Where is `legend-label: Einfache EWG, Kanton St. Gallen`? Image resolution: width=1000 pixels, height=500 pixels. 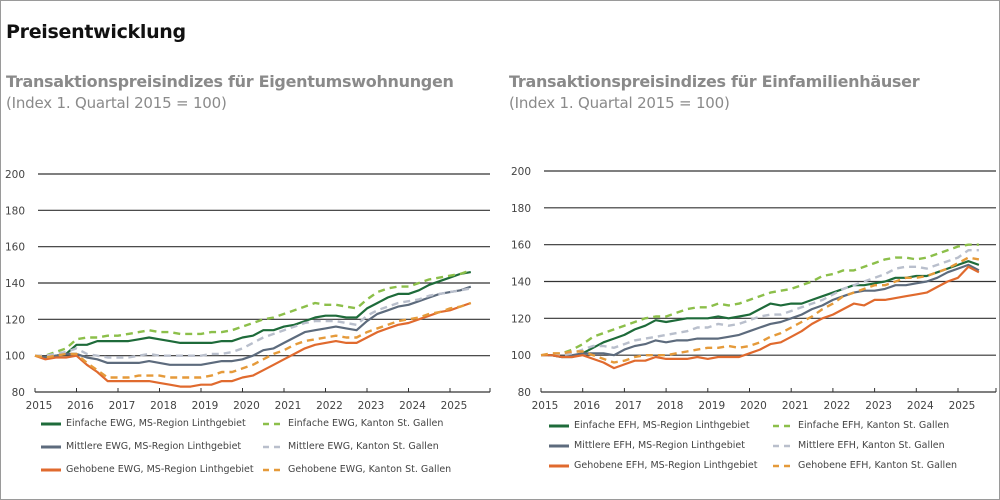 legend-label: Einfache EWG, Kanton St. Gallen is located at coordinates (366, 423).